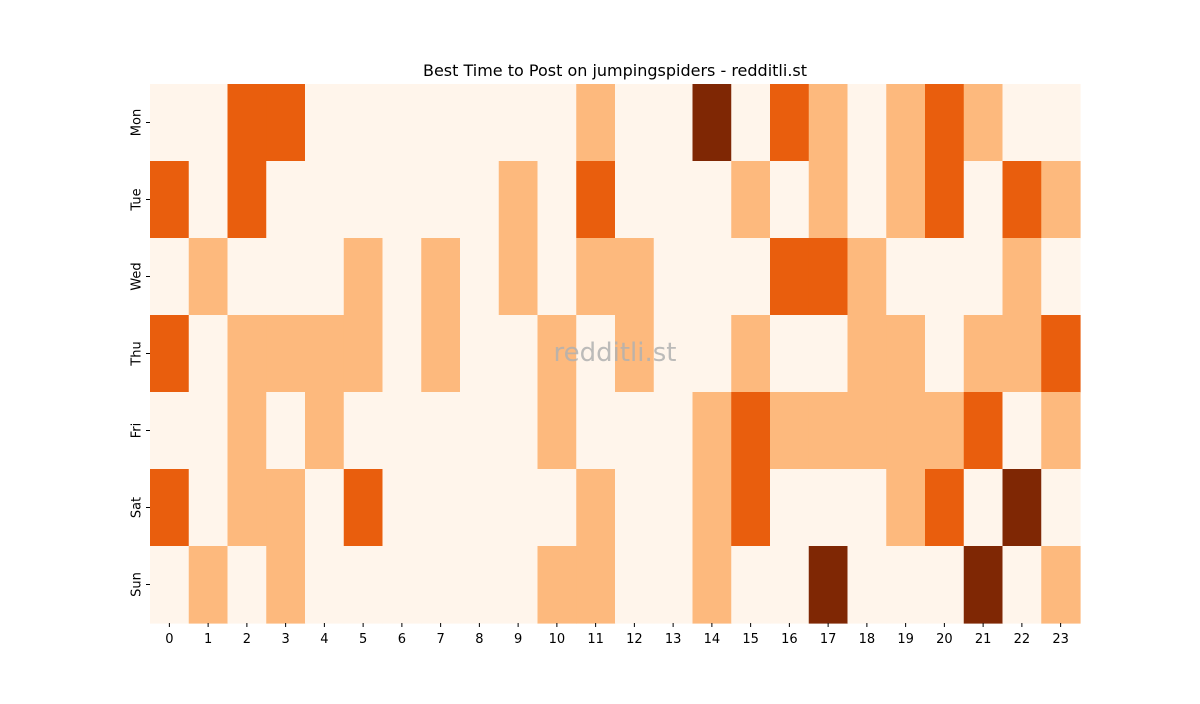 Image resolution: width=1200 pixels, height=704 pixels. Describe the element at coordinates (789, 639) in the screenshot. I see `x-tick-label: 16` at that location.